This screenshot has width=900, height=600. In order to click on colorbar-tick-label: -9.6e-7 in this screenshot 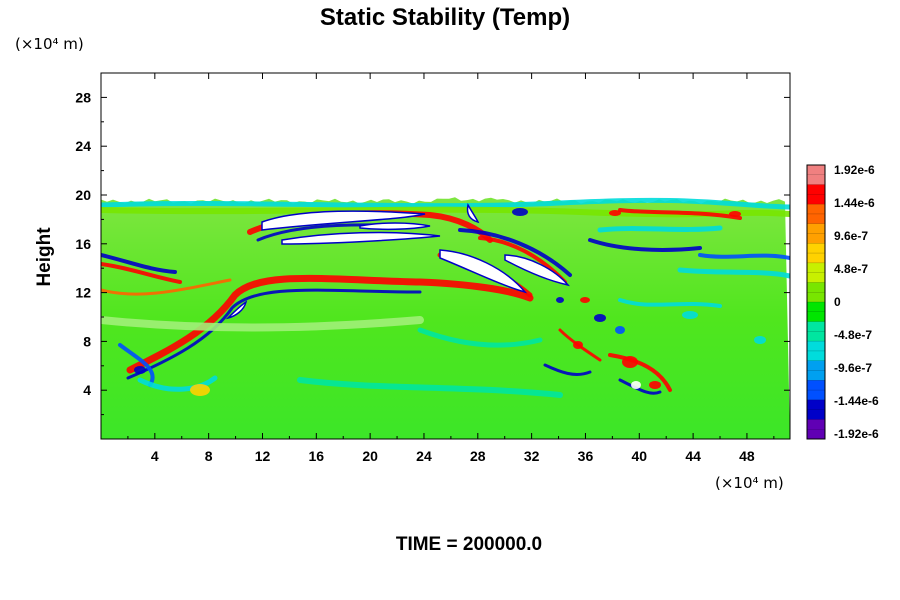, I will do `click(853, 368)`.